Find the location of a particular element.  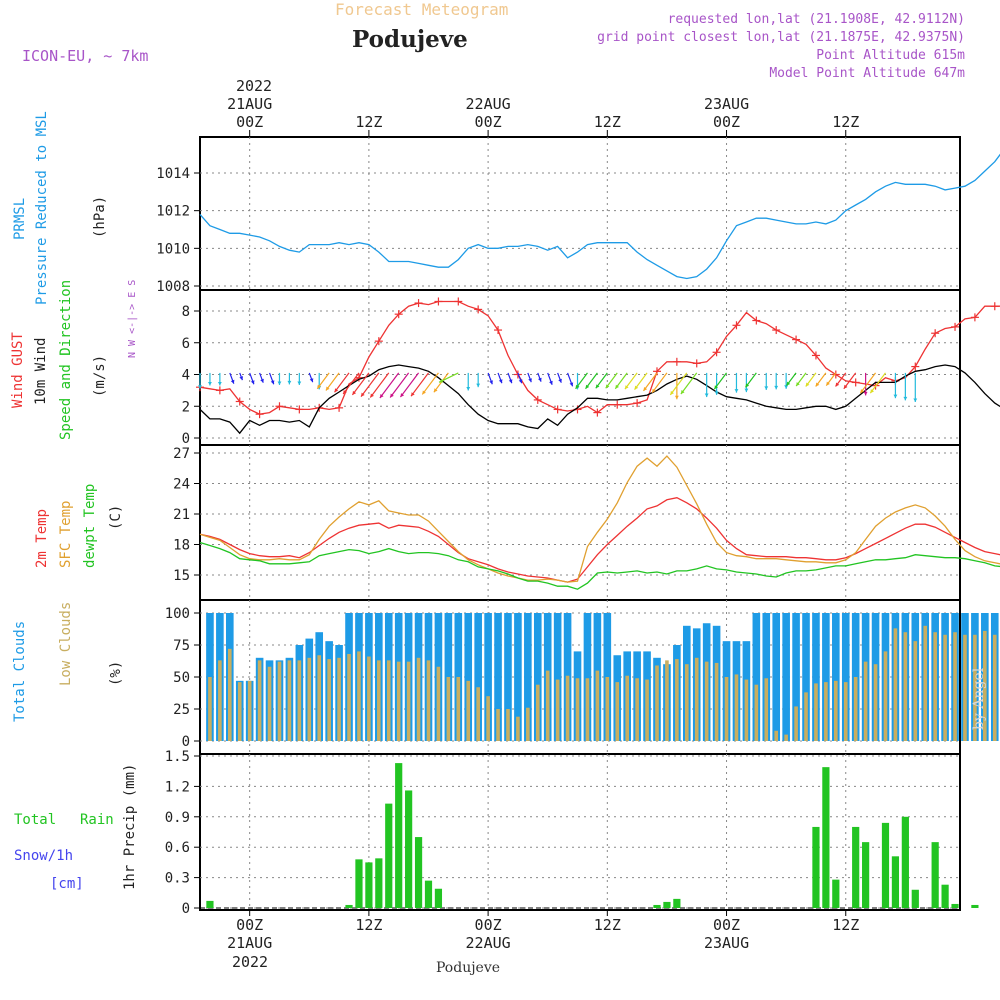

y-tick-label: 0 is located at coordinates (186, 742).